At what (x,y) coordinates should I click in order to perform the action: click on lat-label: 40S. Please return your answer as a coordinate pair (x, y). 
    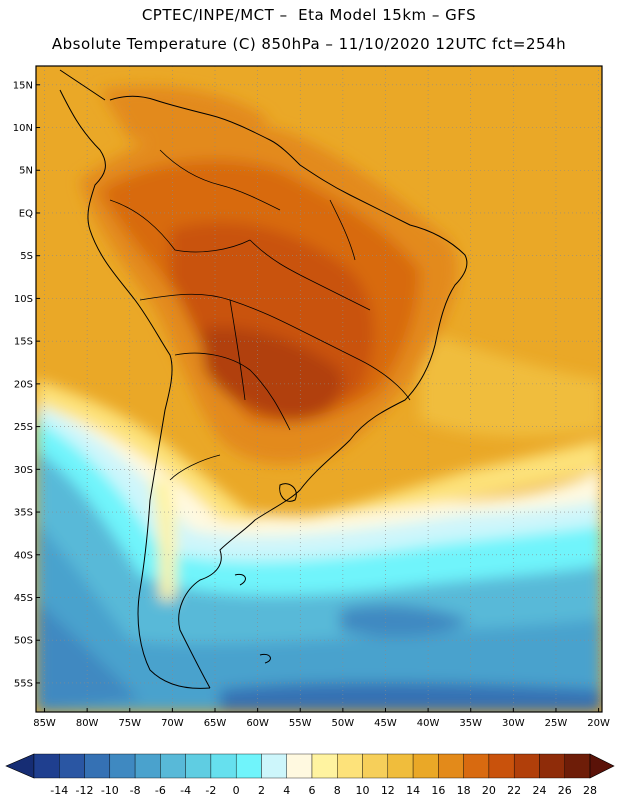
    Looking at the image, I should click on (23, 555).